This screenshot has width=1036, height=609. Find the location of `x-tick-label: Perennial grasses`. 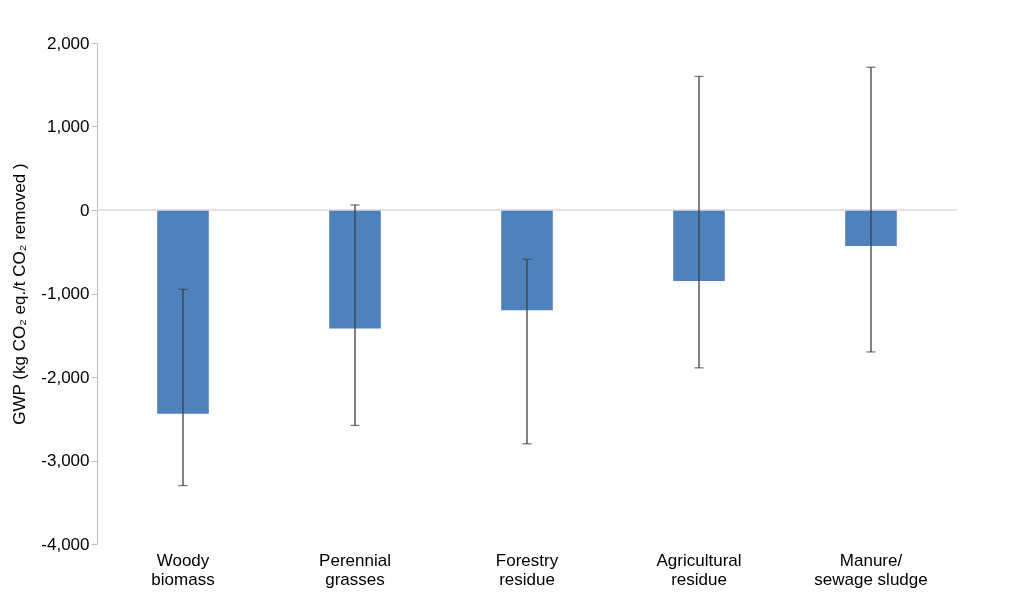

x-tick-label: Perennial grasses is located at coordinates (355, 569).